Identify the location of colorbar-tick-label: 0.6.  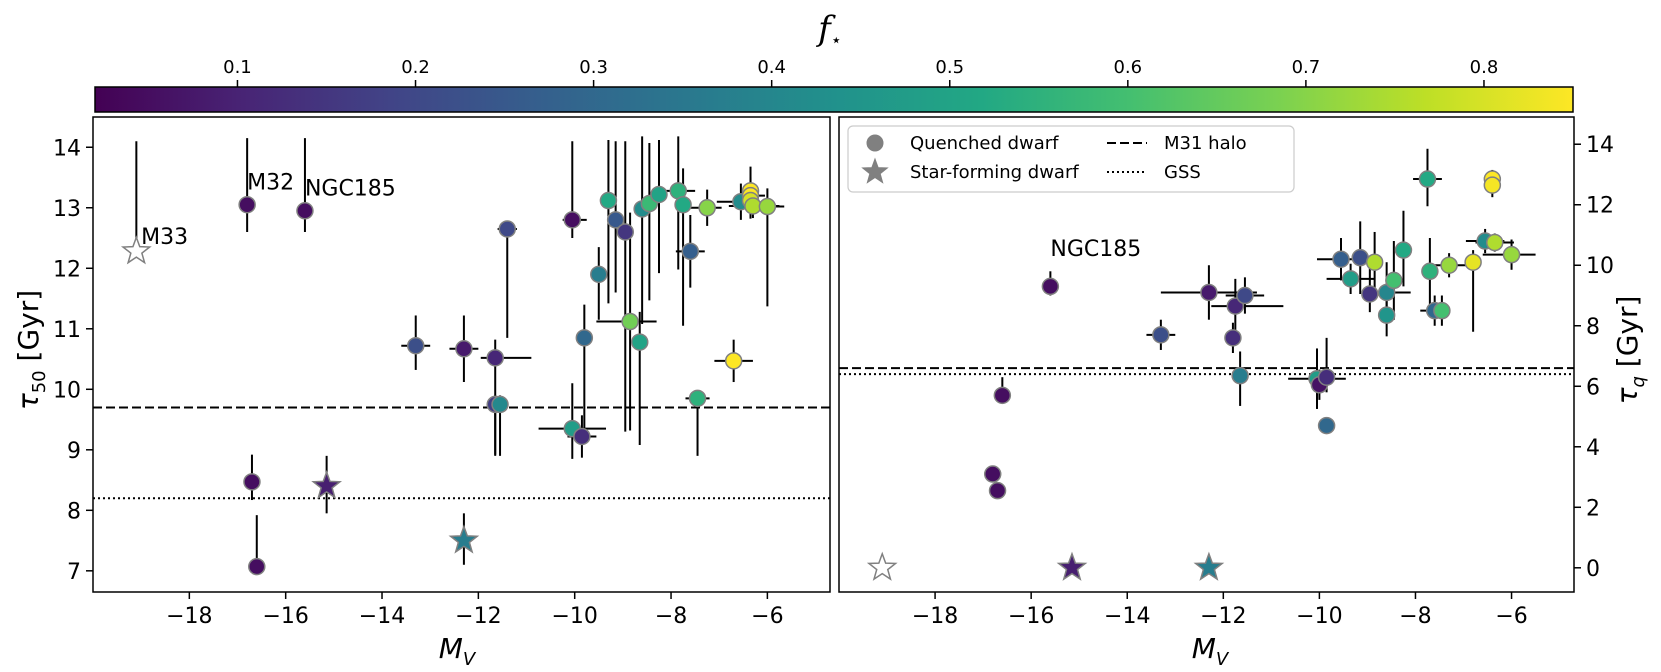
(1127, 67).